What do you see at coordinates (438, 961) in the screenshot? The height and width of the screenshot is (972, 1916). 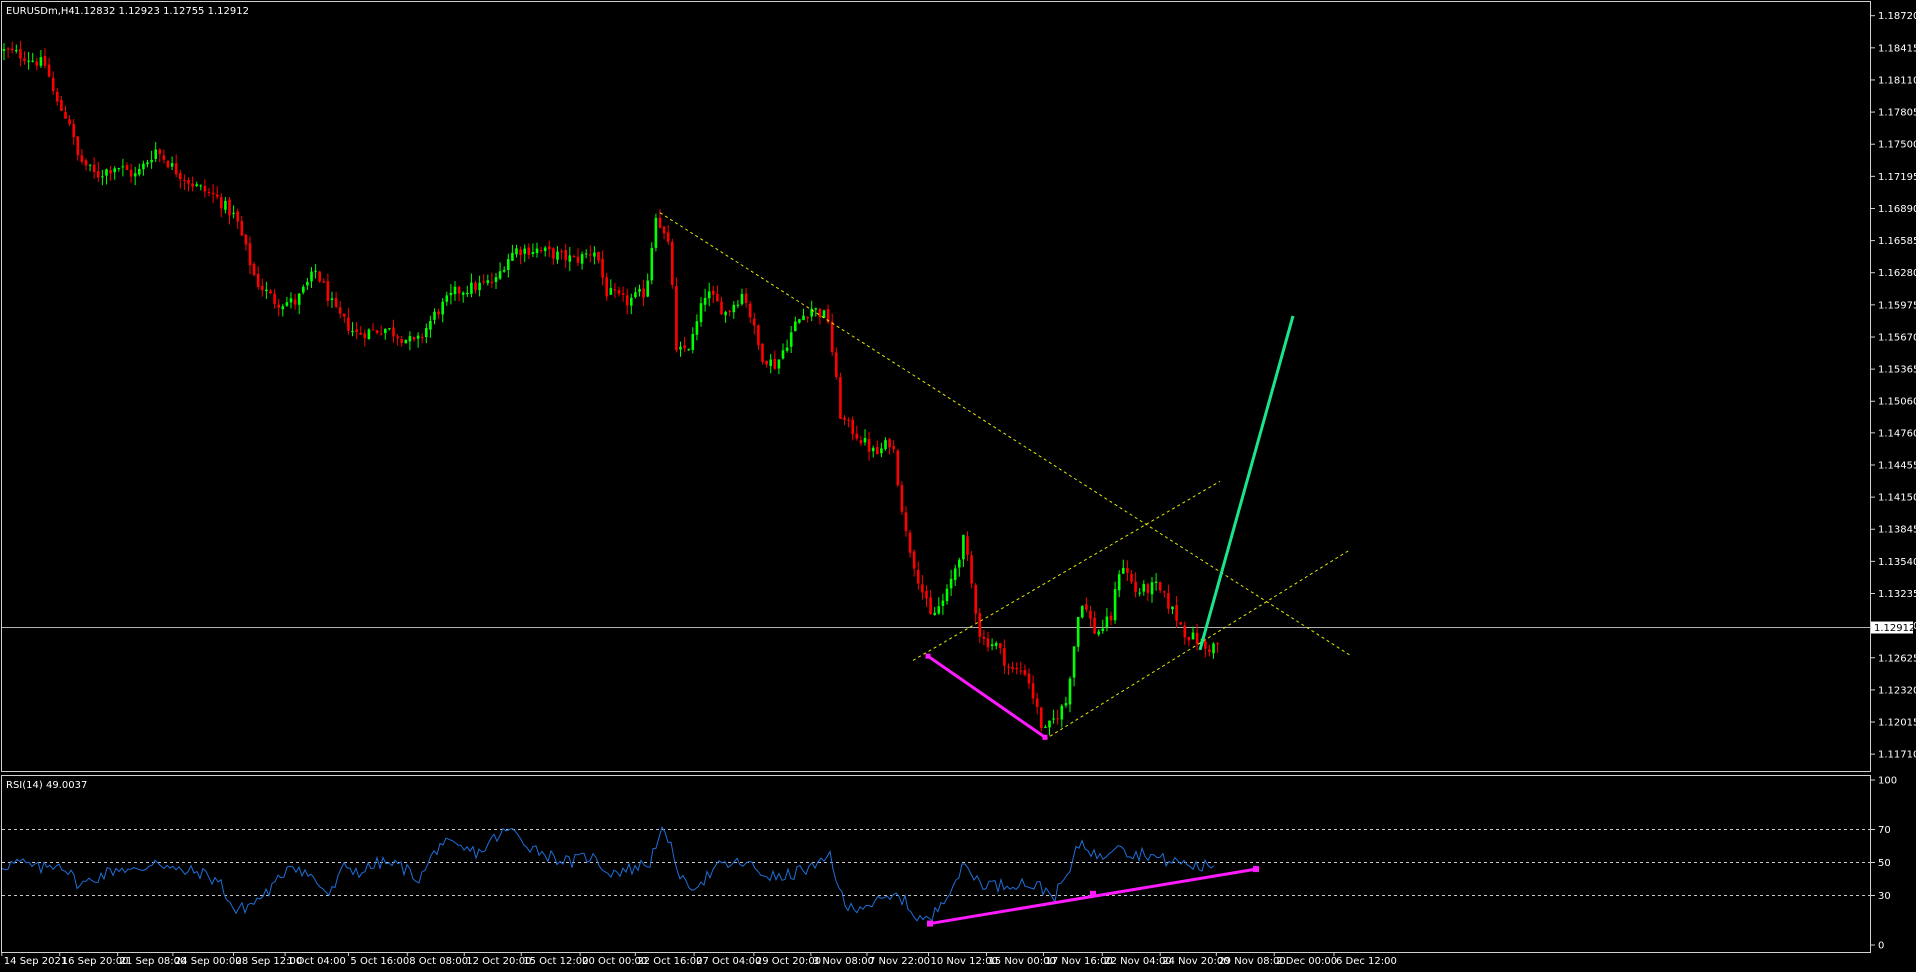 I see `time-tick-label: 8 Oct 08:00` at bounding box center [438, 961].